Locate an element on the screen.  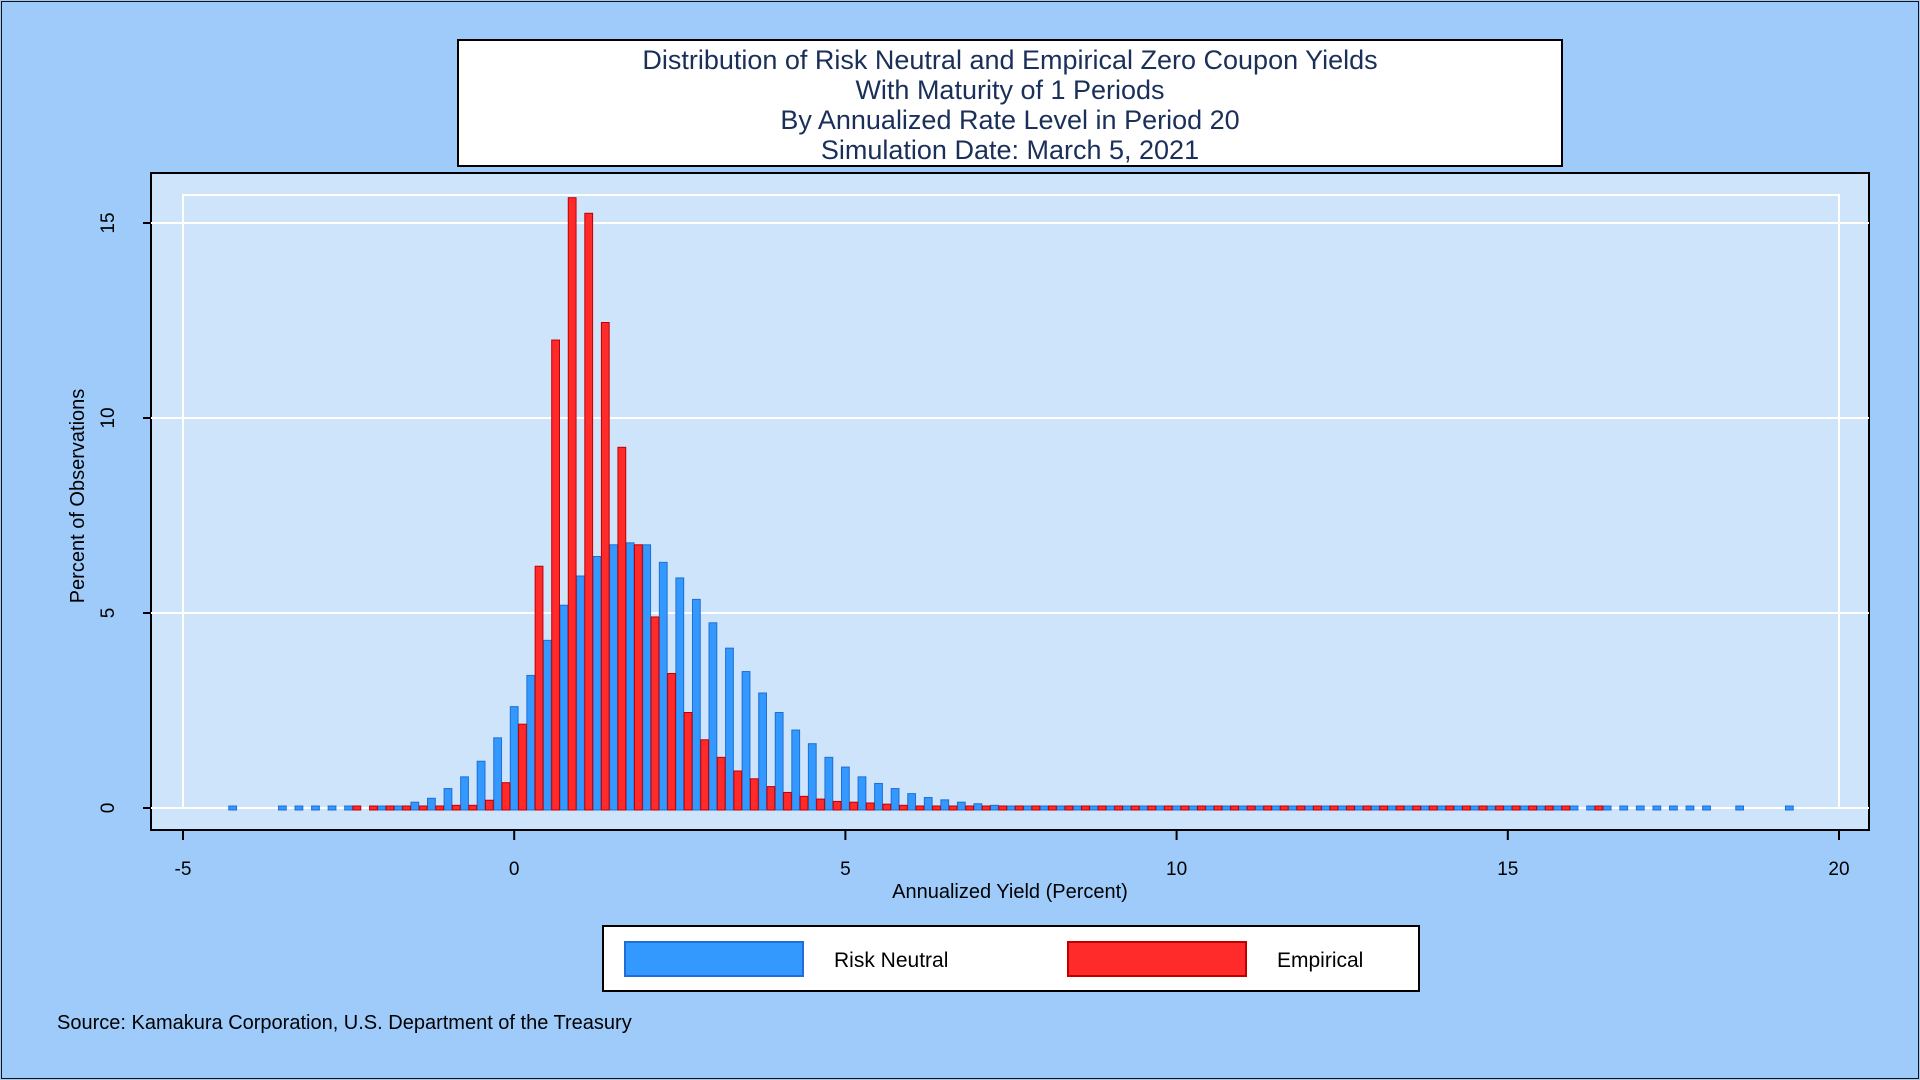
y-tick-label: 0 is located at coordinates (108, 808).